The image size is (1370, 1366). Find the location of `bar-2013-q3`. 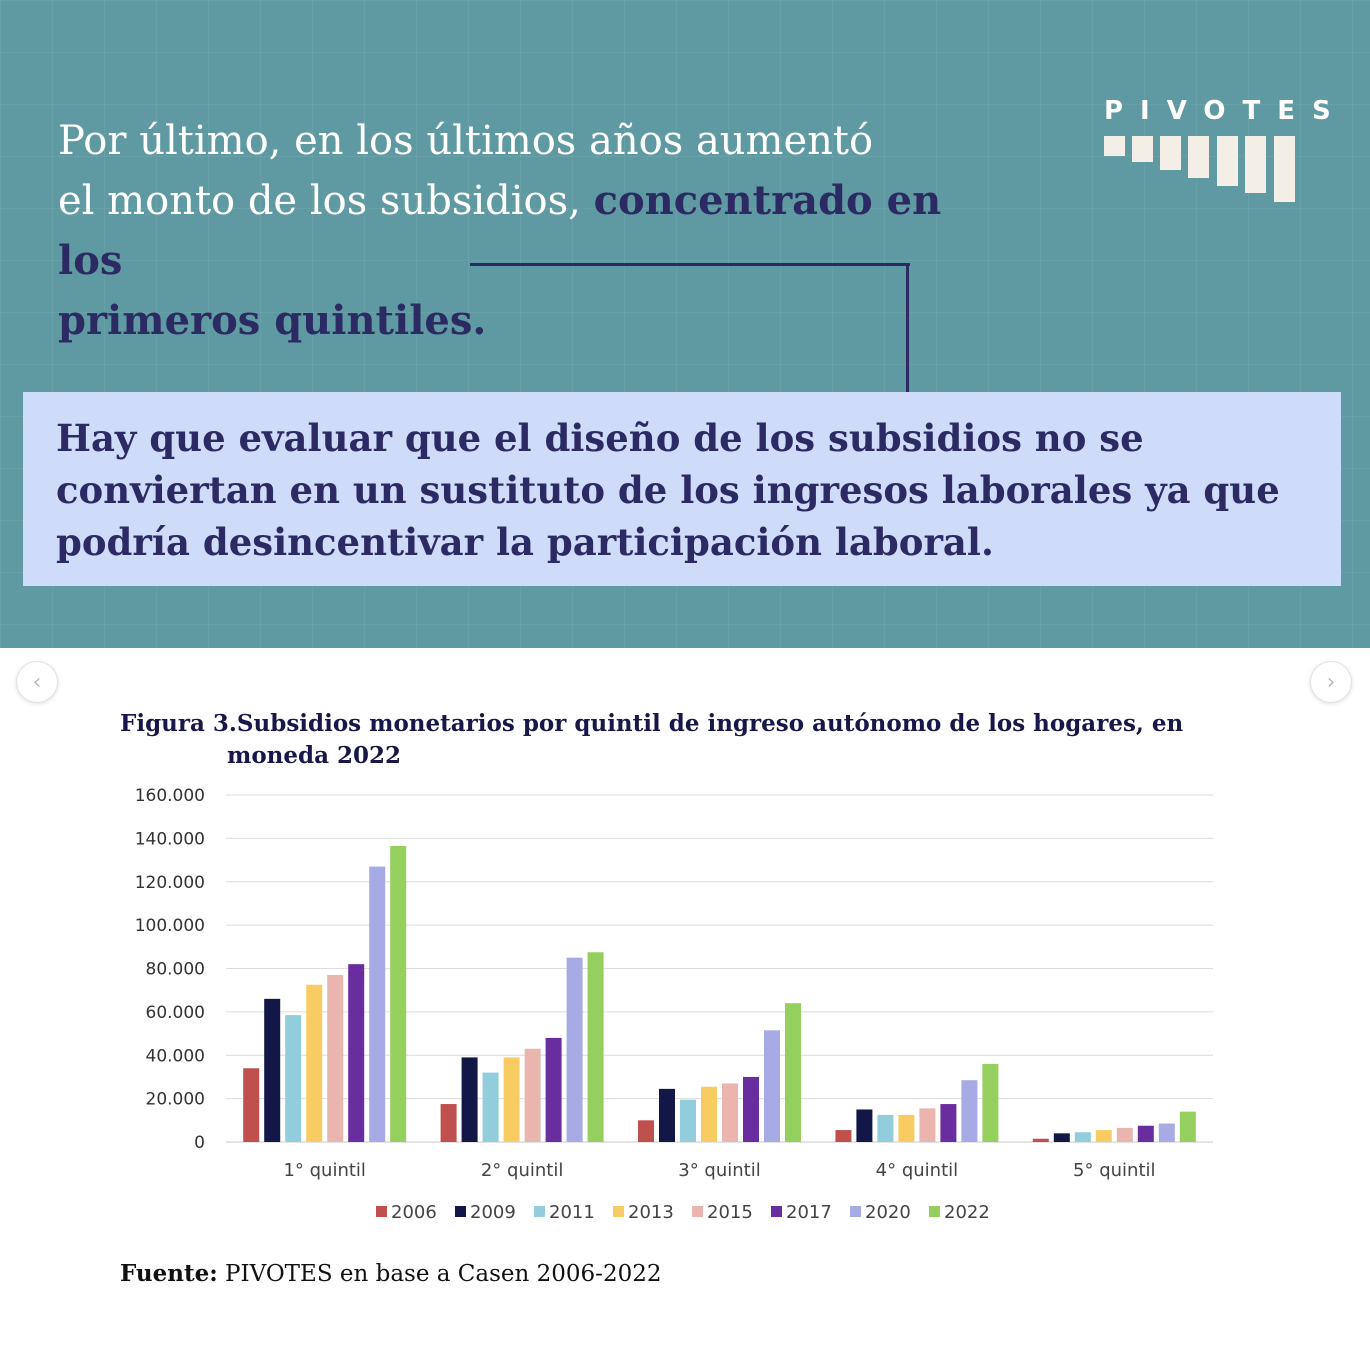

bar-2013-q3 is located at coordinates (709, 1114).